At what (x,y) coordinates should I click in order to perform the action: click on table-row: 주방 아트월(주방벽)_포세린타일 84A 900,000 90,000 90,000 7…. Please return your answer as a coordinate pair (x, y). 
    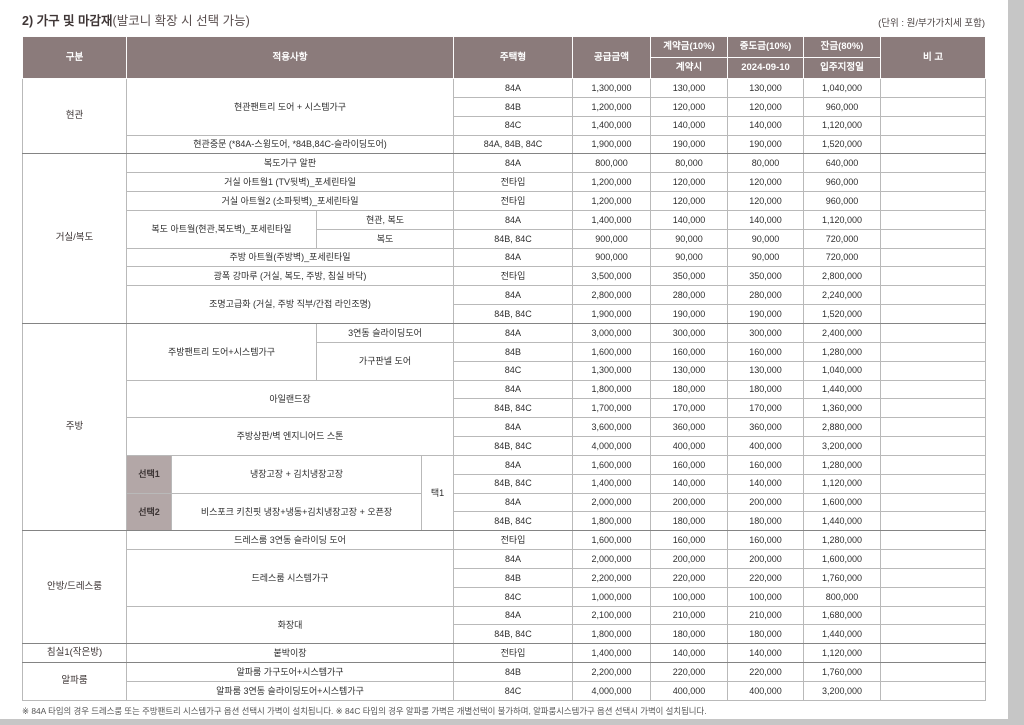
    Looking at the image, I should click on (505, 257).